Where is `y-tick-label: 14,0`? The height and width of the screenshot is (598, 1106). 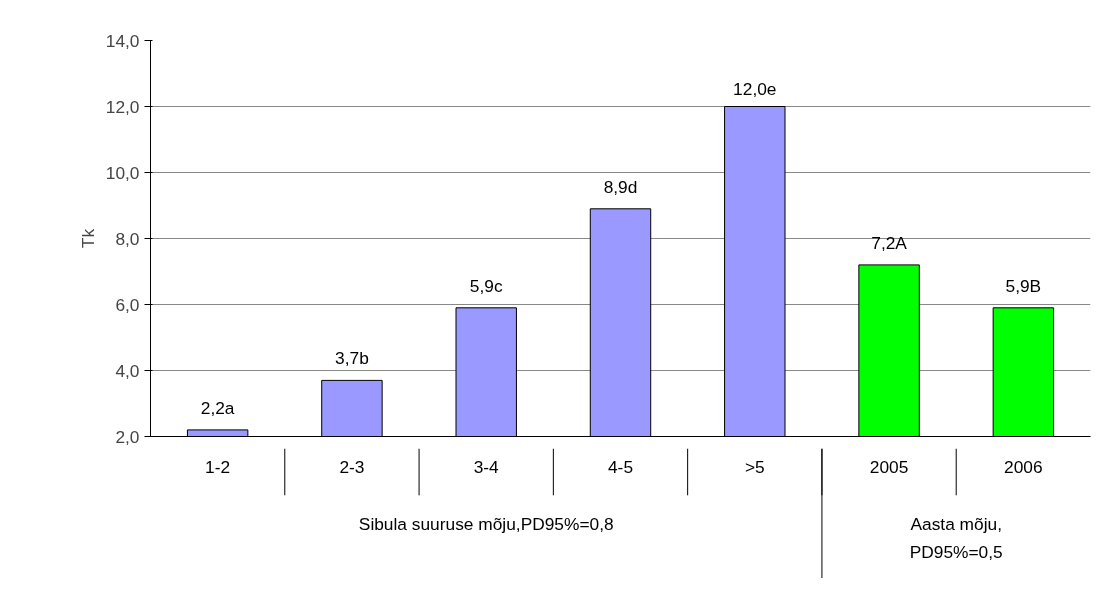 y-tick-label: 14,0 is located at coordinates (122, 40).